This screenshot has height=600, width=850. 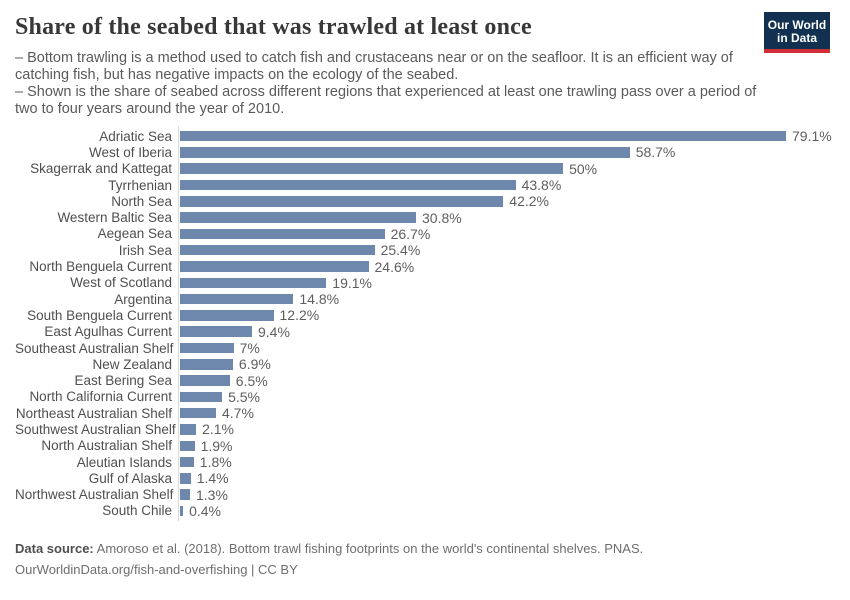 What do you see at coordinates (541, 185) in the screenshot?
I see `value-label: 43.8%` at bounding box center [541, 185].